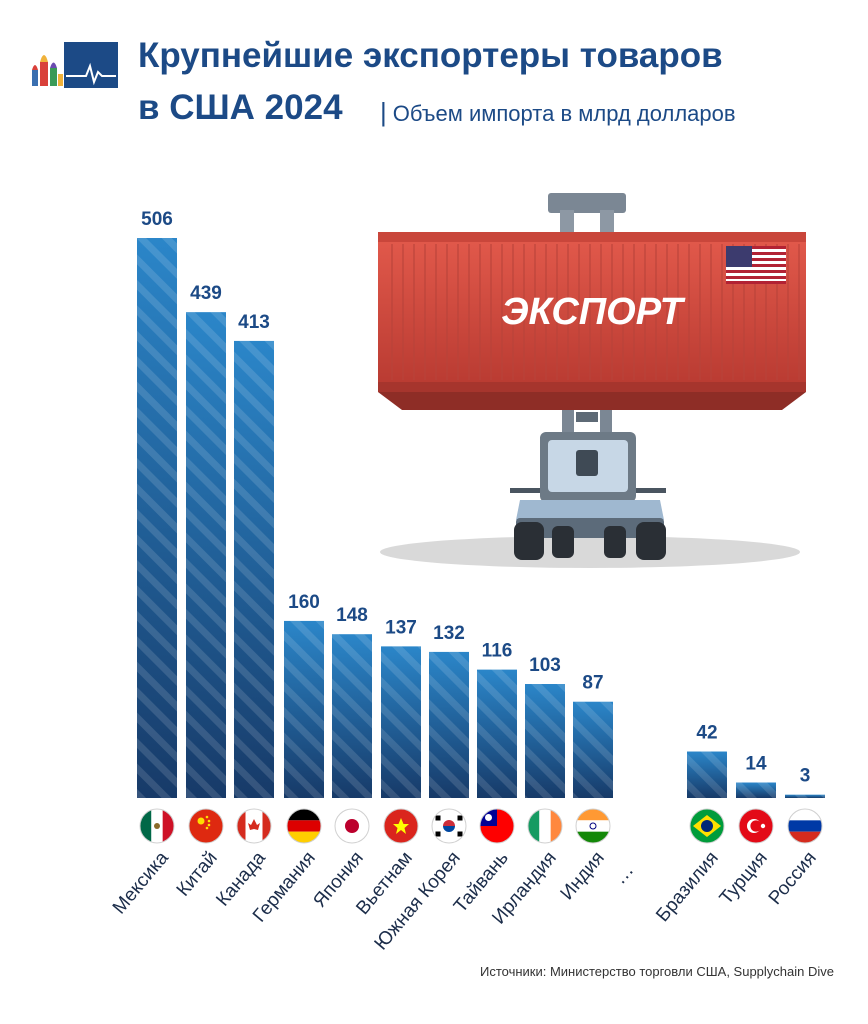 The width and height of the screenshot is (868, 1024). I want to click on turkey-flag-icon, so click(756, 826).